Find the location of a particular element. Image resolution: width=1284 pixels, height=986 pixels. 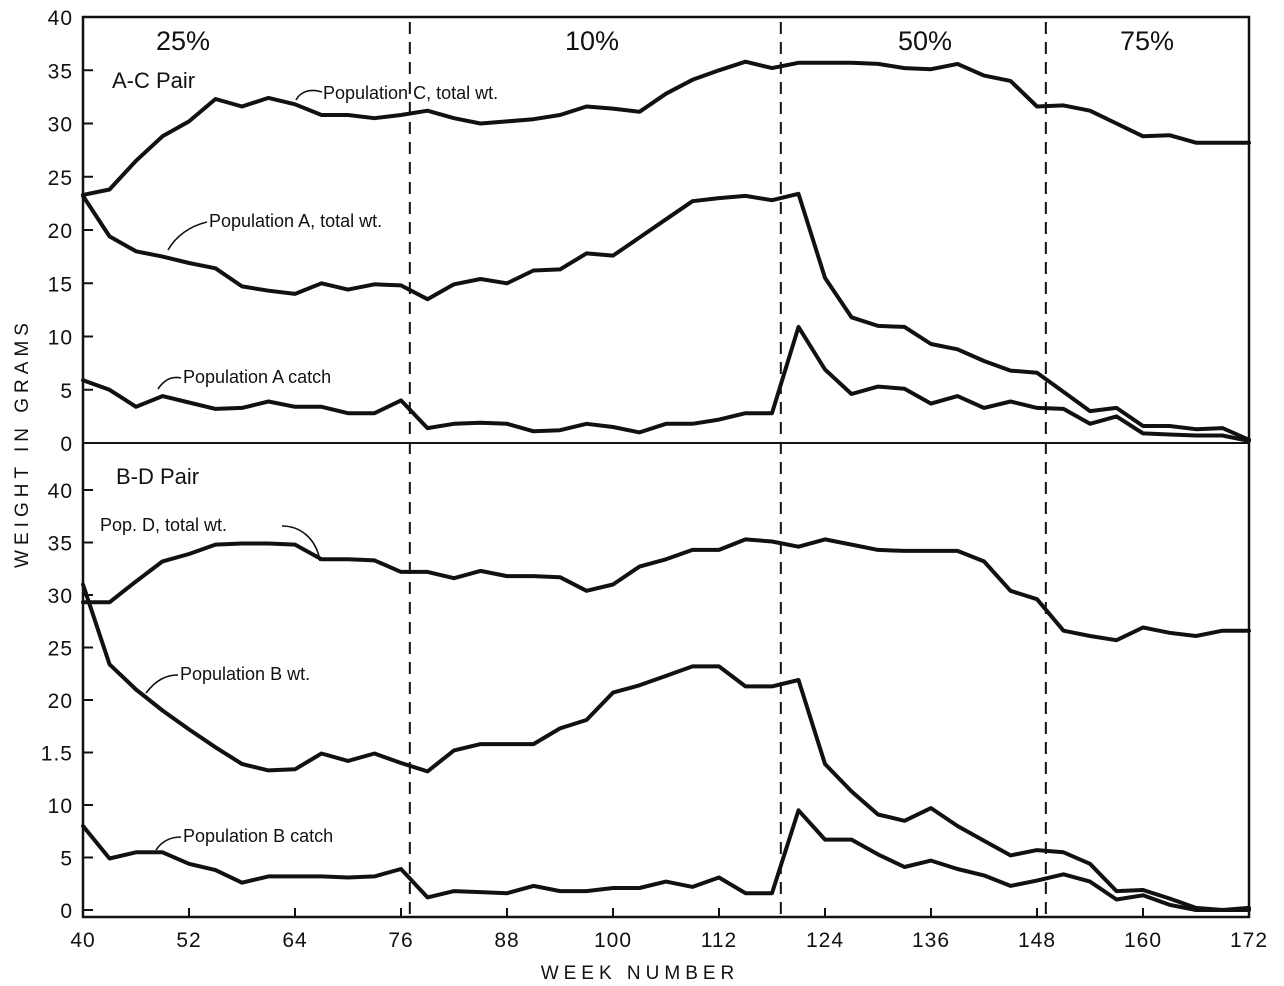

x-tick-label: 160 is located at coordinates (1143, 940).